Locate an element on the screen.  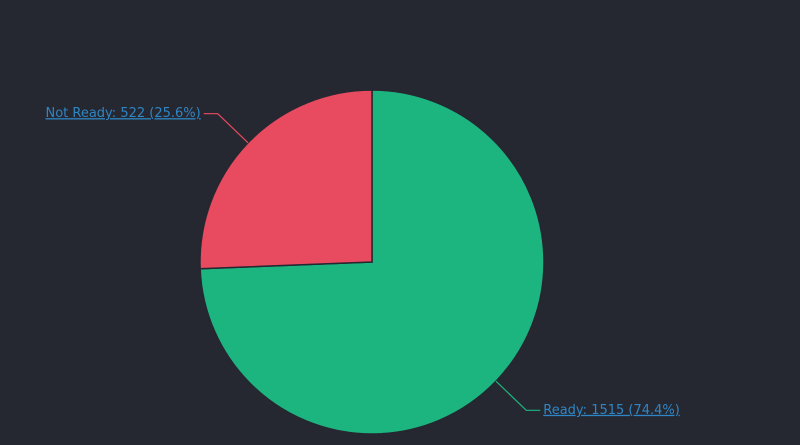
slice-label: Ready: 1515 (74.4%) is located at coordinates (611, 410).